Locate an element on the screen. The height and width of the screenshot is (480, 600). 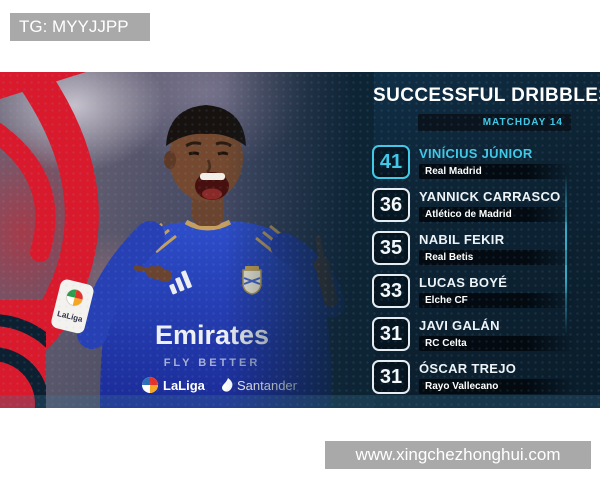
dribbles-count-box: 35 is located at coordinates (391, 248).